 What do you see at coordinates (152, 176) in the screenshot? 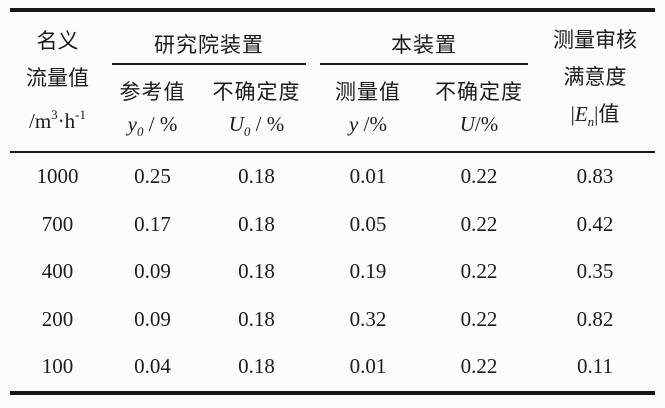
I see `cell-reference: 0.25` at bounding box center [152, 176].